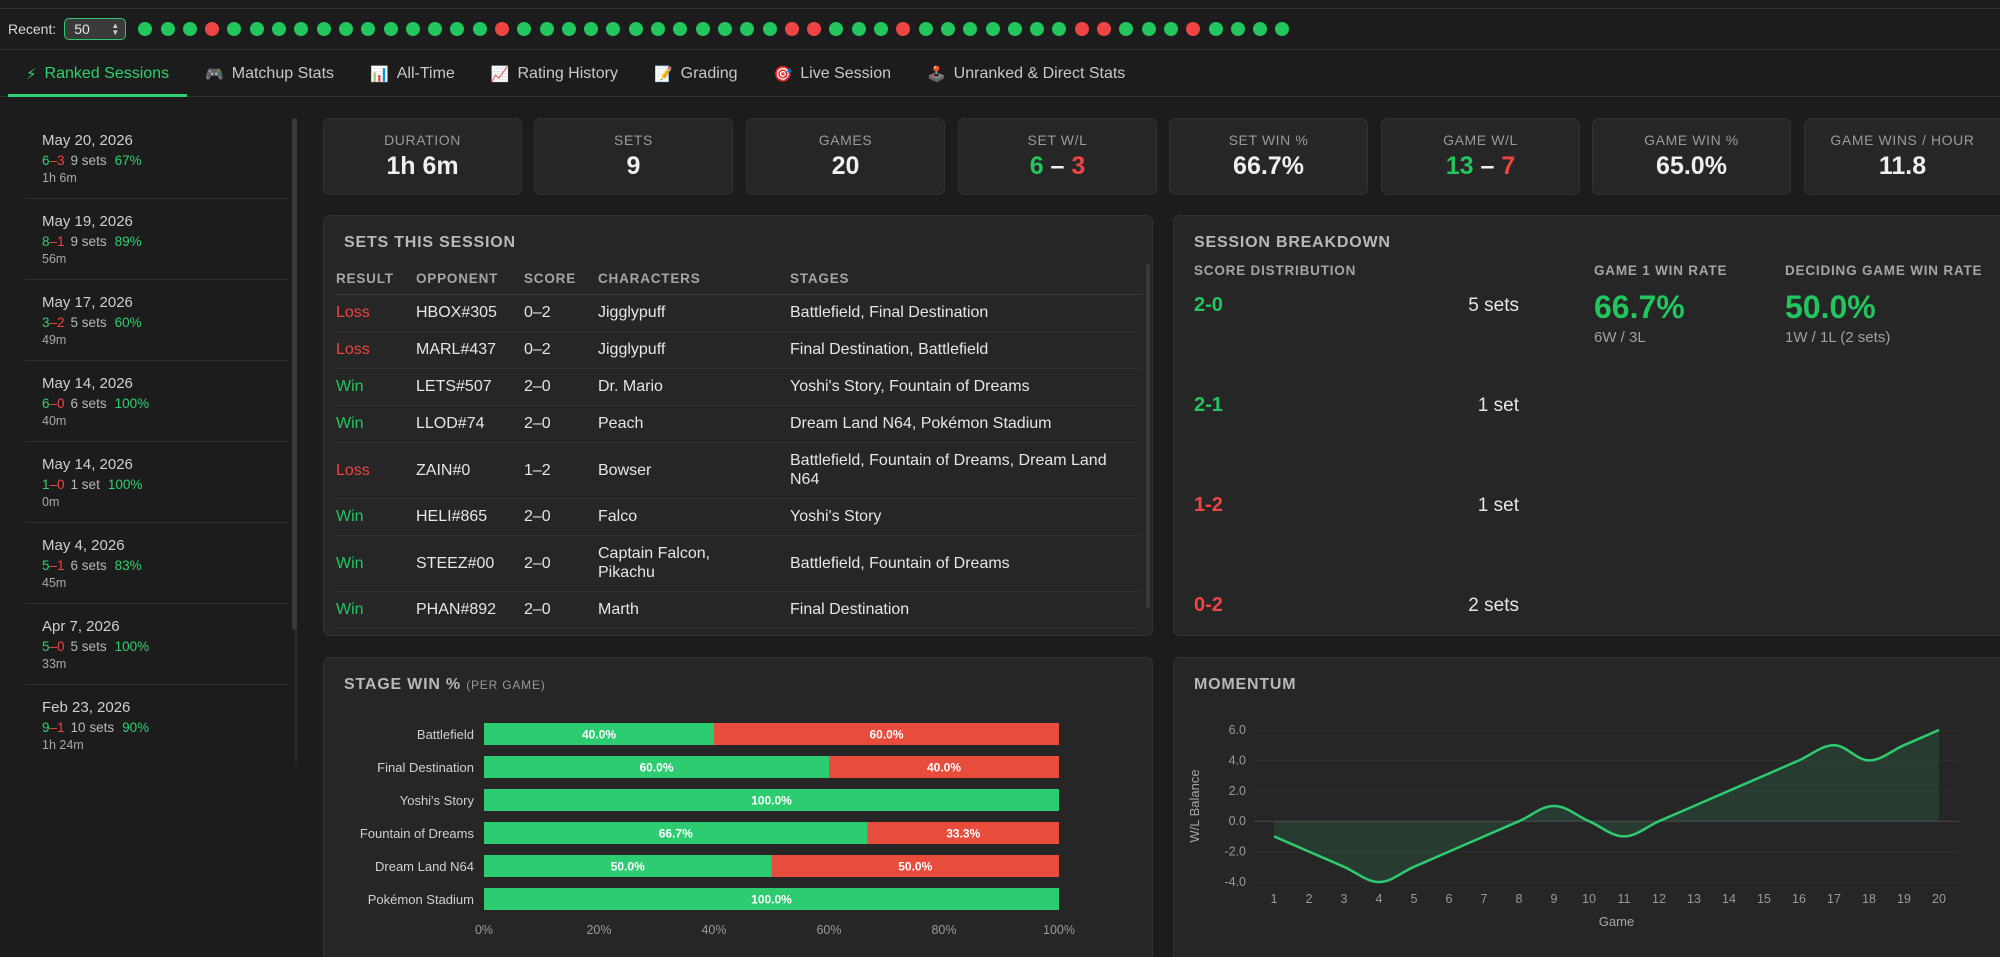 Image resolution: width=2000 pixels, height=957 pixels. I want to click on tab-label: Live Session, so click(845, 73).